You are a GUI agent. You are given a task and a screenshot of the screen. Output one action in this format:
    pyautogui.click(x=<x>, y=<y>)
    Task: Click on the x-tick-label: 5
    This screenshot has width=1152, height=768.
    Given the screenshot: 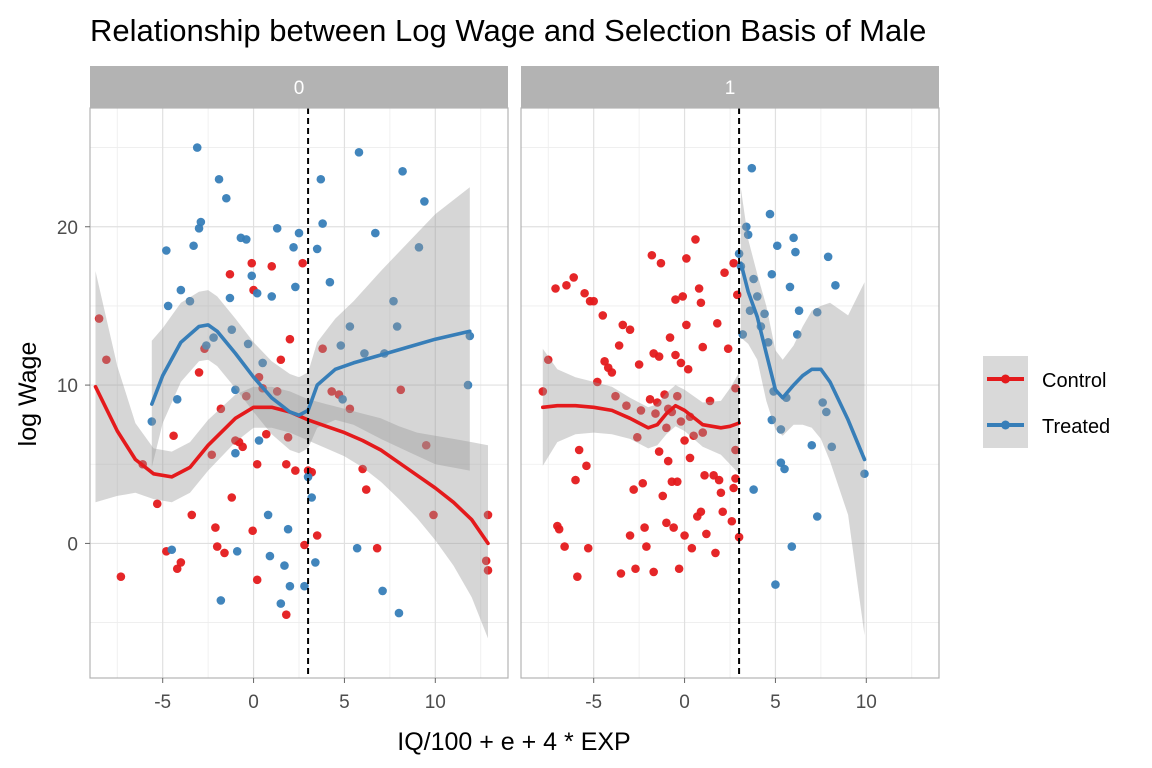 What is the action you would take?
    pyautogui.click(x=775, y=702)
    